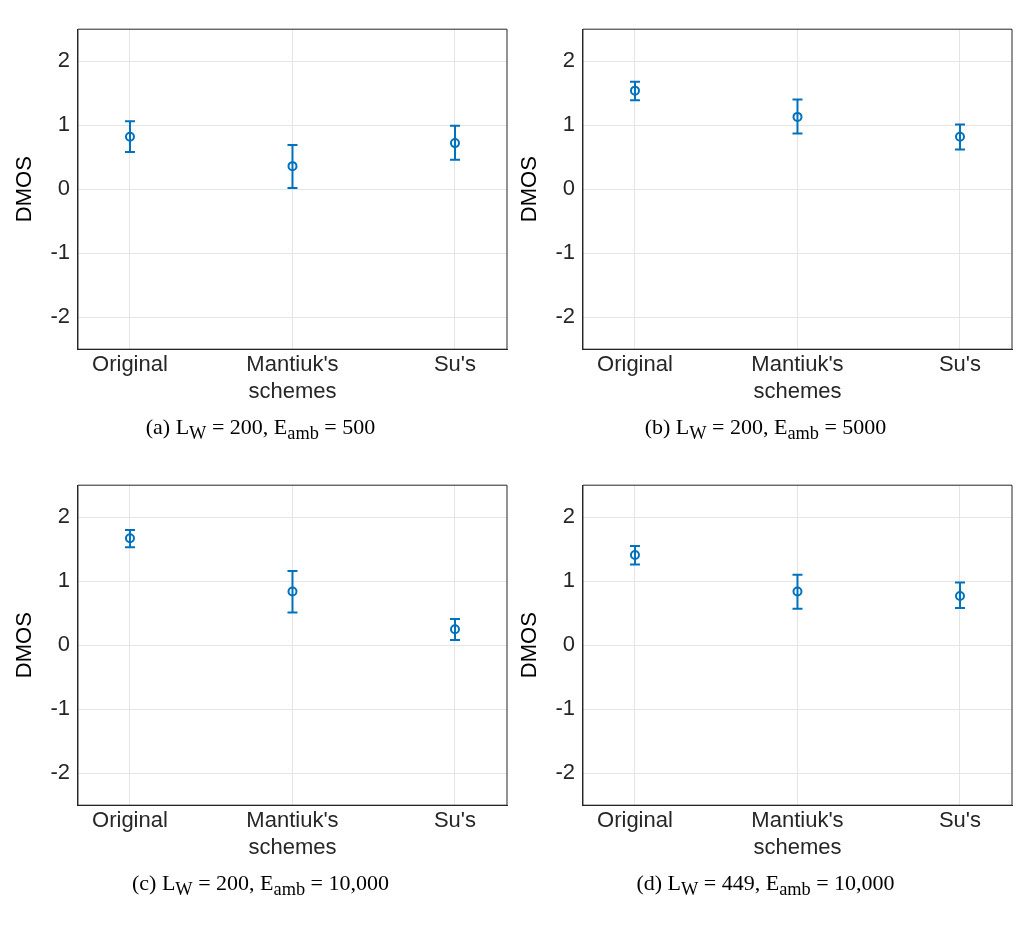  I want to click on text: (d) L$_{W}$ = 449, E$_{amb}$ = 10,000, so click(765, 885).